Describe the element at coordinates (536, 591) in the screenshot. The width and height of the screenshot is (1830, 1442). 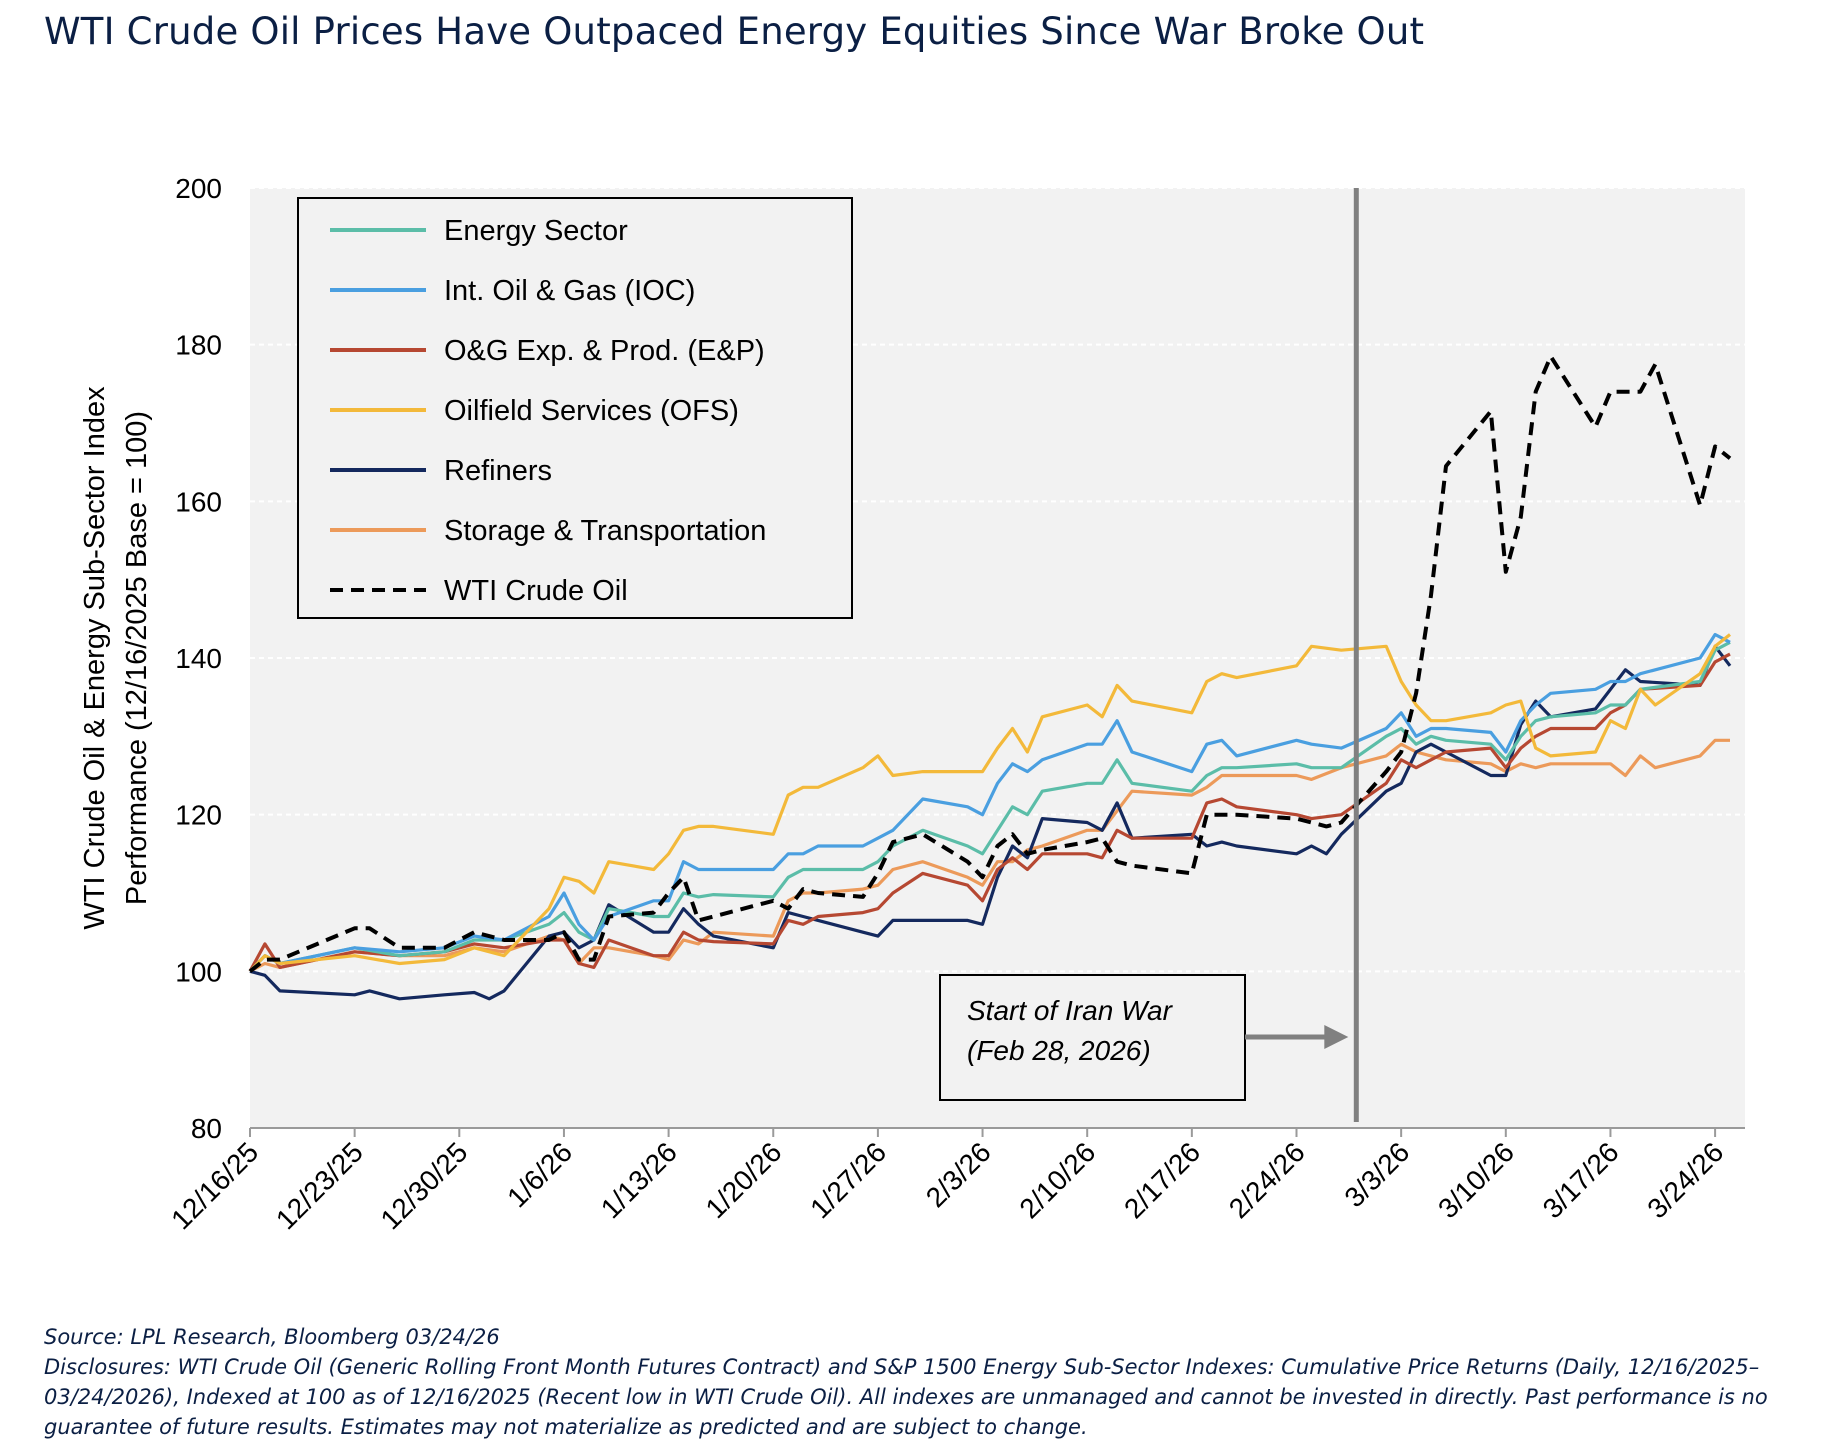
I see `legend-label-wti-crude-oil: WTI Crude Oil` at that location.